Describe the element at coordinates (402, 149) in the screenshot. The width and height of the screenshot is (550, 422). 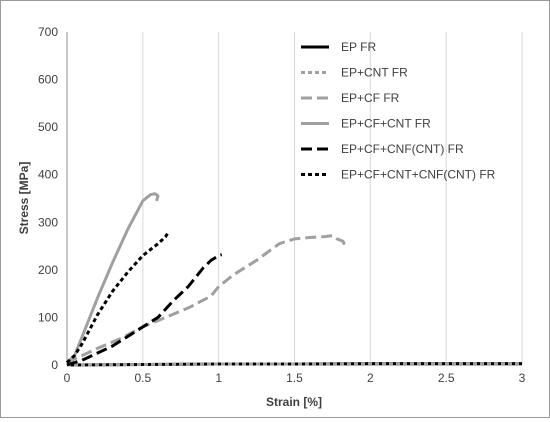
I see `legend-label: EP+CF+CNF(CNT) FR` at that location.